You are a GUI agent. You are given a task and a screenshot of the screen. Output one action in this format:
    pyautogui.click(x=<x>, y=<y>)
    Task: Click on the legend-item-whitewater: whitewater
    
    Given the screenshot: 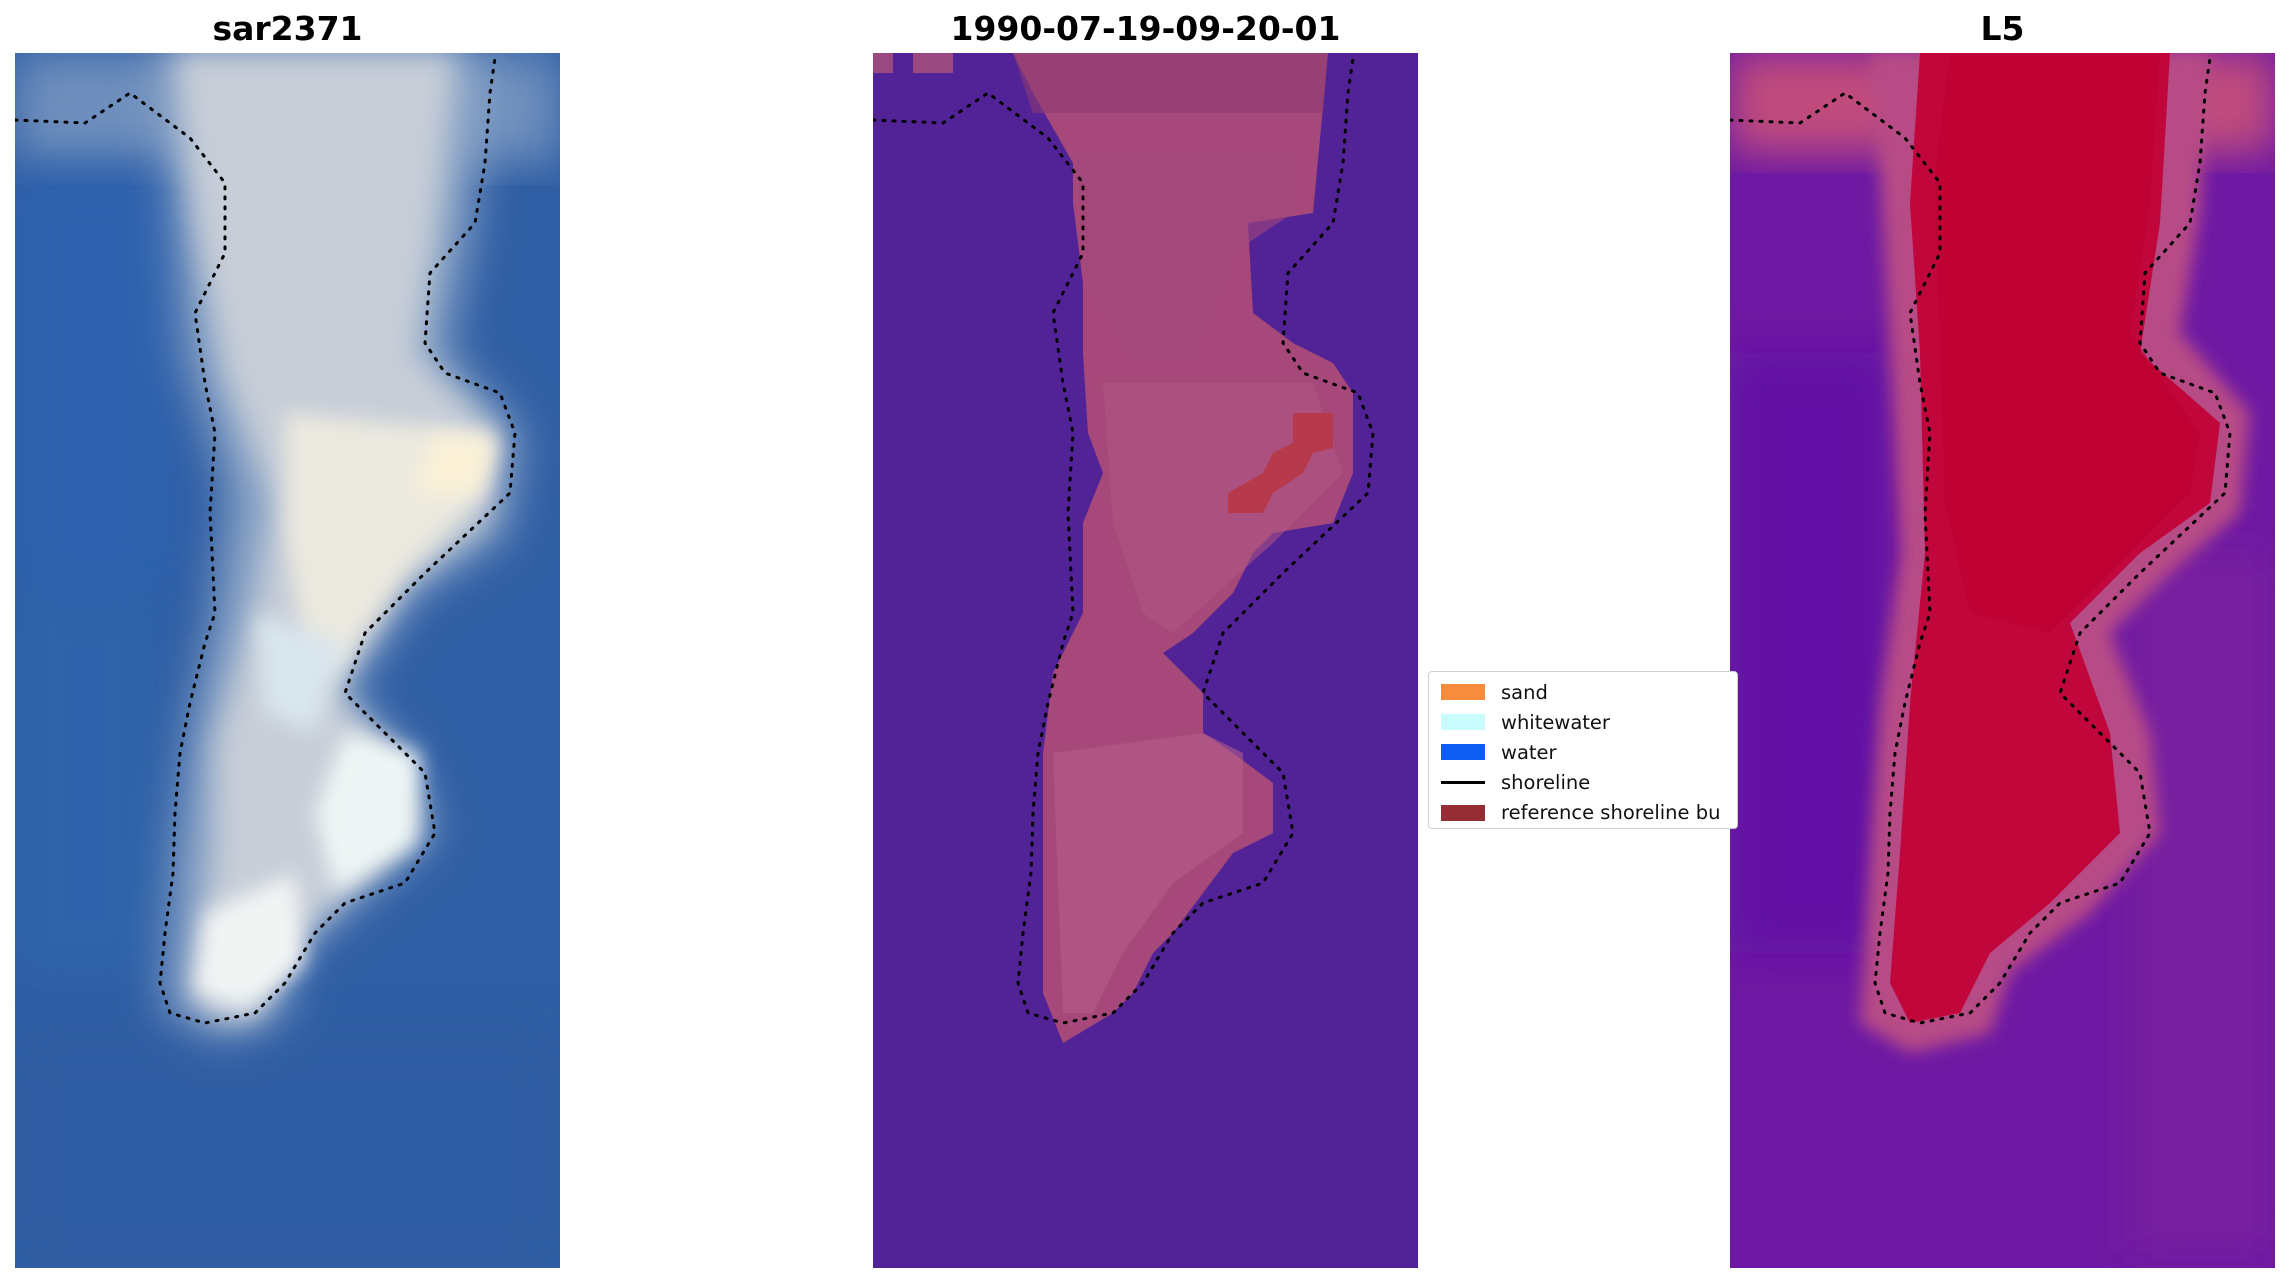 What is the action you would take?
    pyautogui.click(x=1586, y=722)
    